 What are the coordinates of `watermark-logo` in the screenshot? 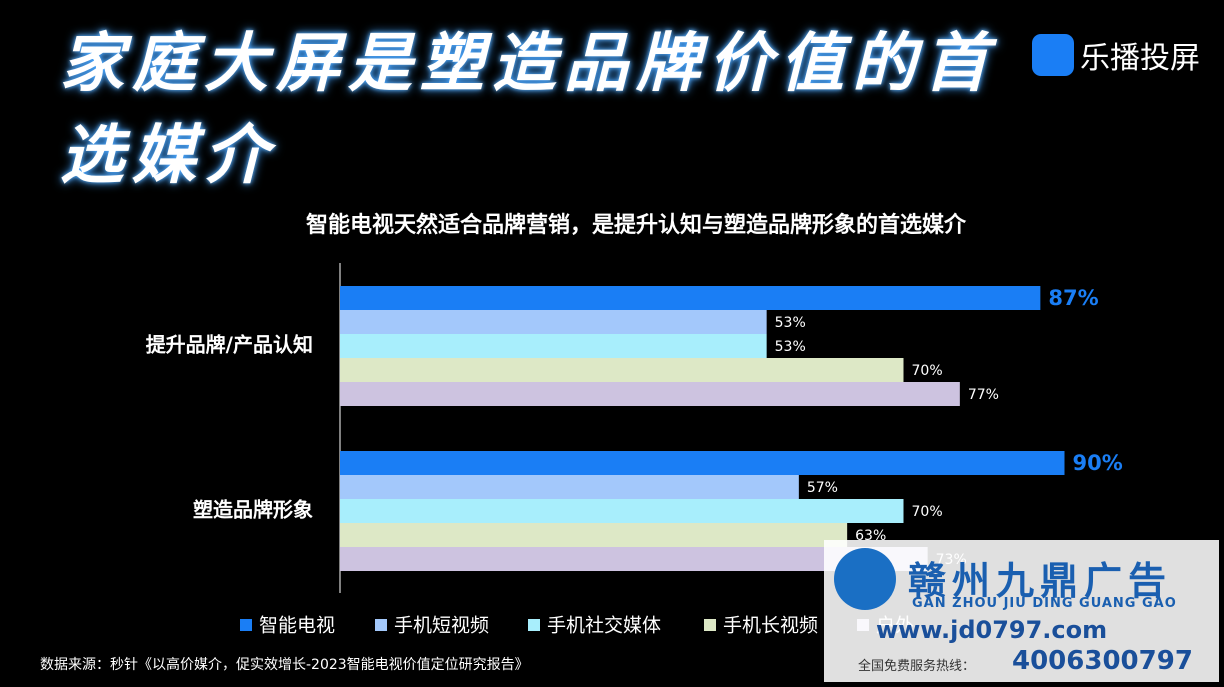 It's located at (865, 579).